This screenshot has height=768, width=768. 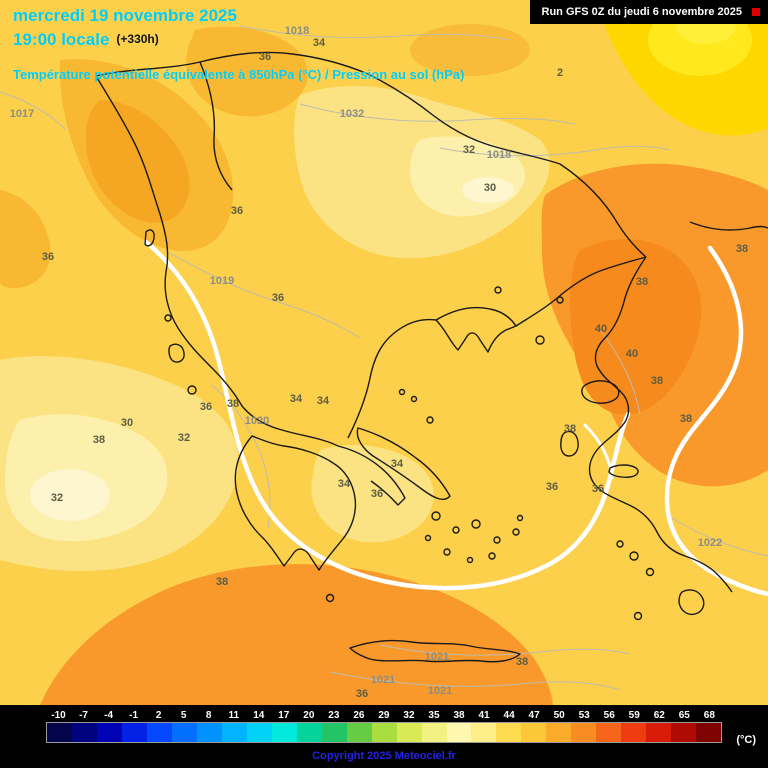 I want to click on legend-bottom-row: Copyright 2025 Meteociel.fr, so click(x=384, y=755).